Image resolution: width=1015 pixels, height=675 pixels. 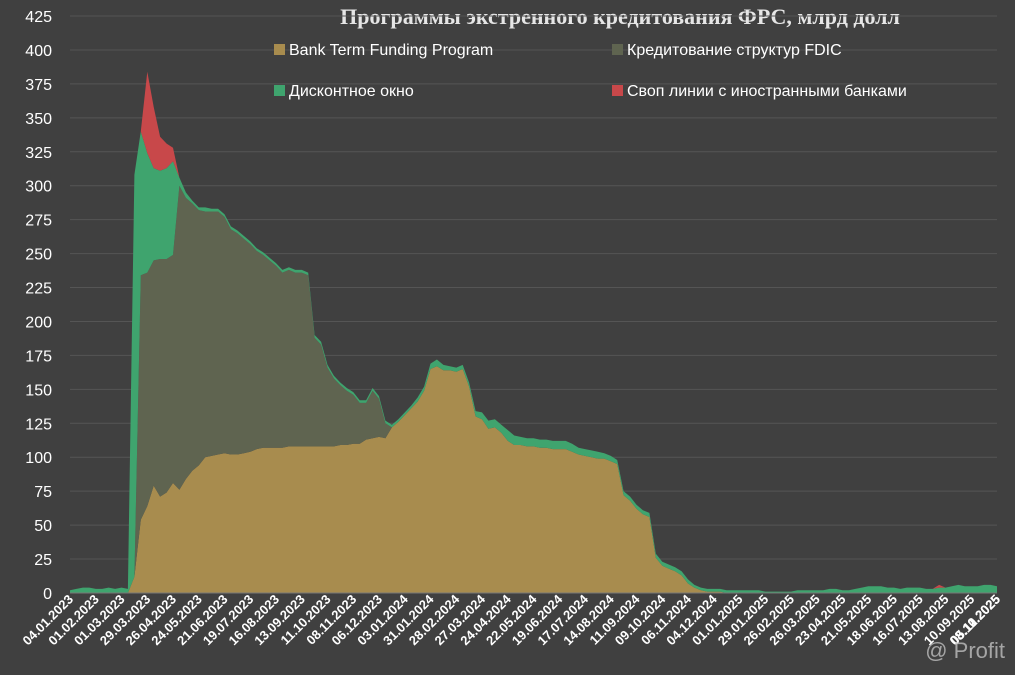 What do you see at coordinates (38, 17) in the screenshot?
I see `y-tick-label: 425` at bounding box center [38, 17].